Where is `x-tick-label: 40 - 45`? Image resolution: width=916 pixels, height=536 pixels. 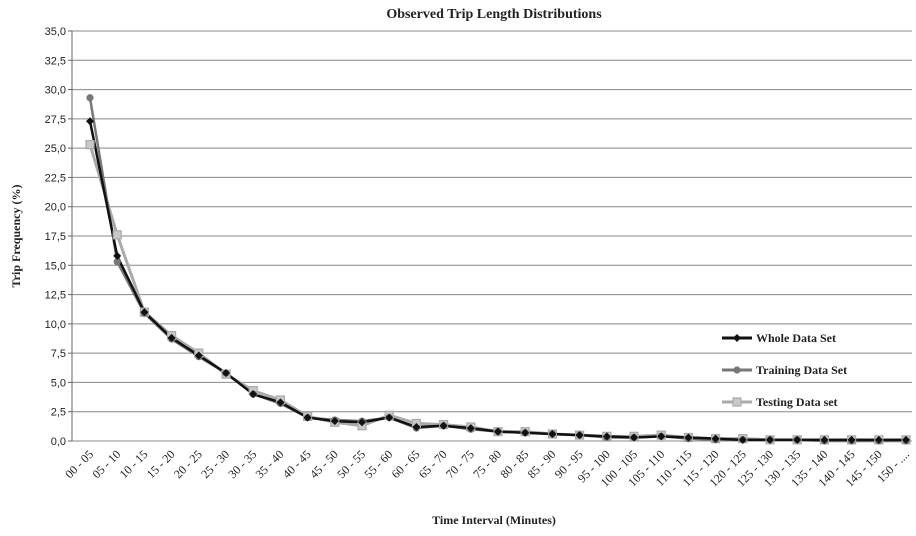 x-tick-label: 40 - 45 is located at coordinates (297, 464).